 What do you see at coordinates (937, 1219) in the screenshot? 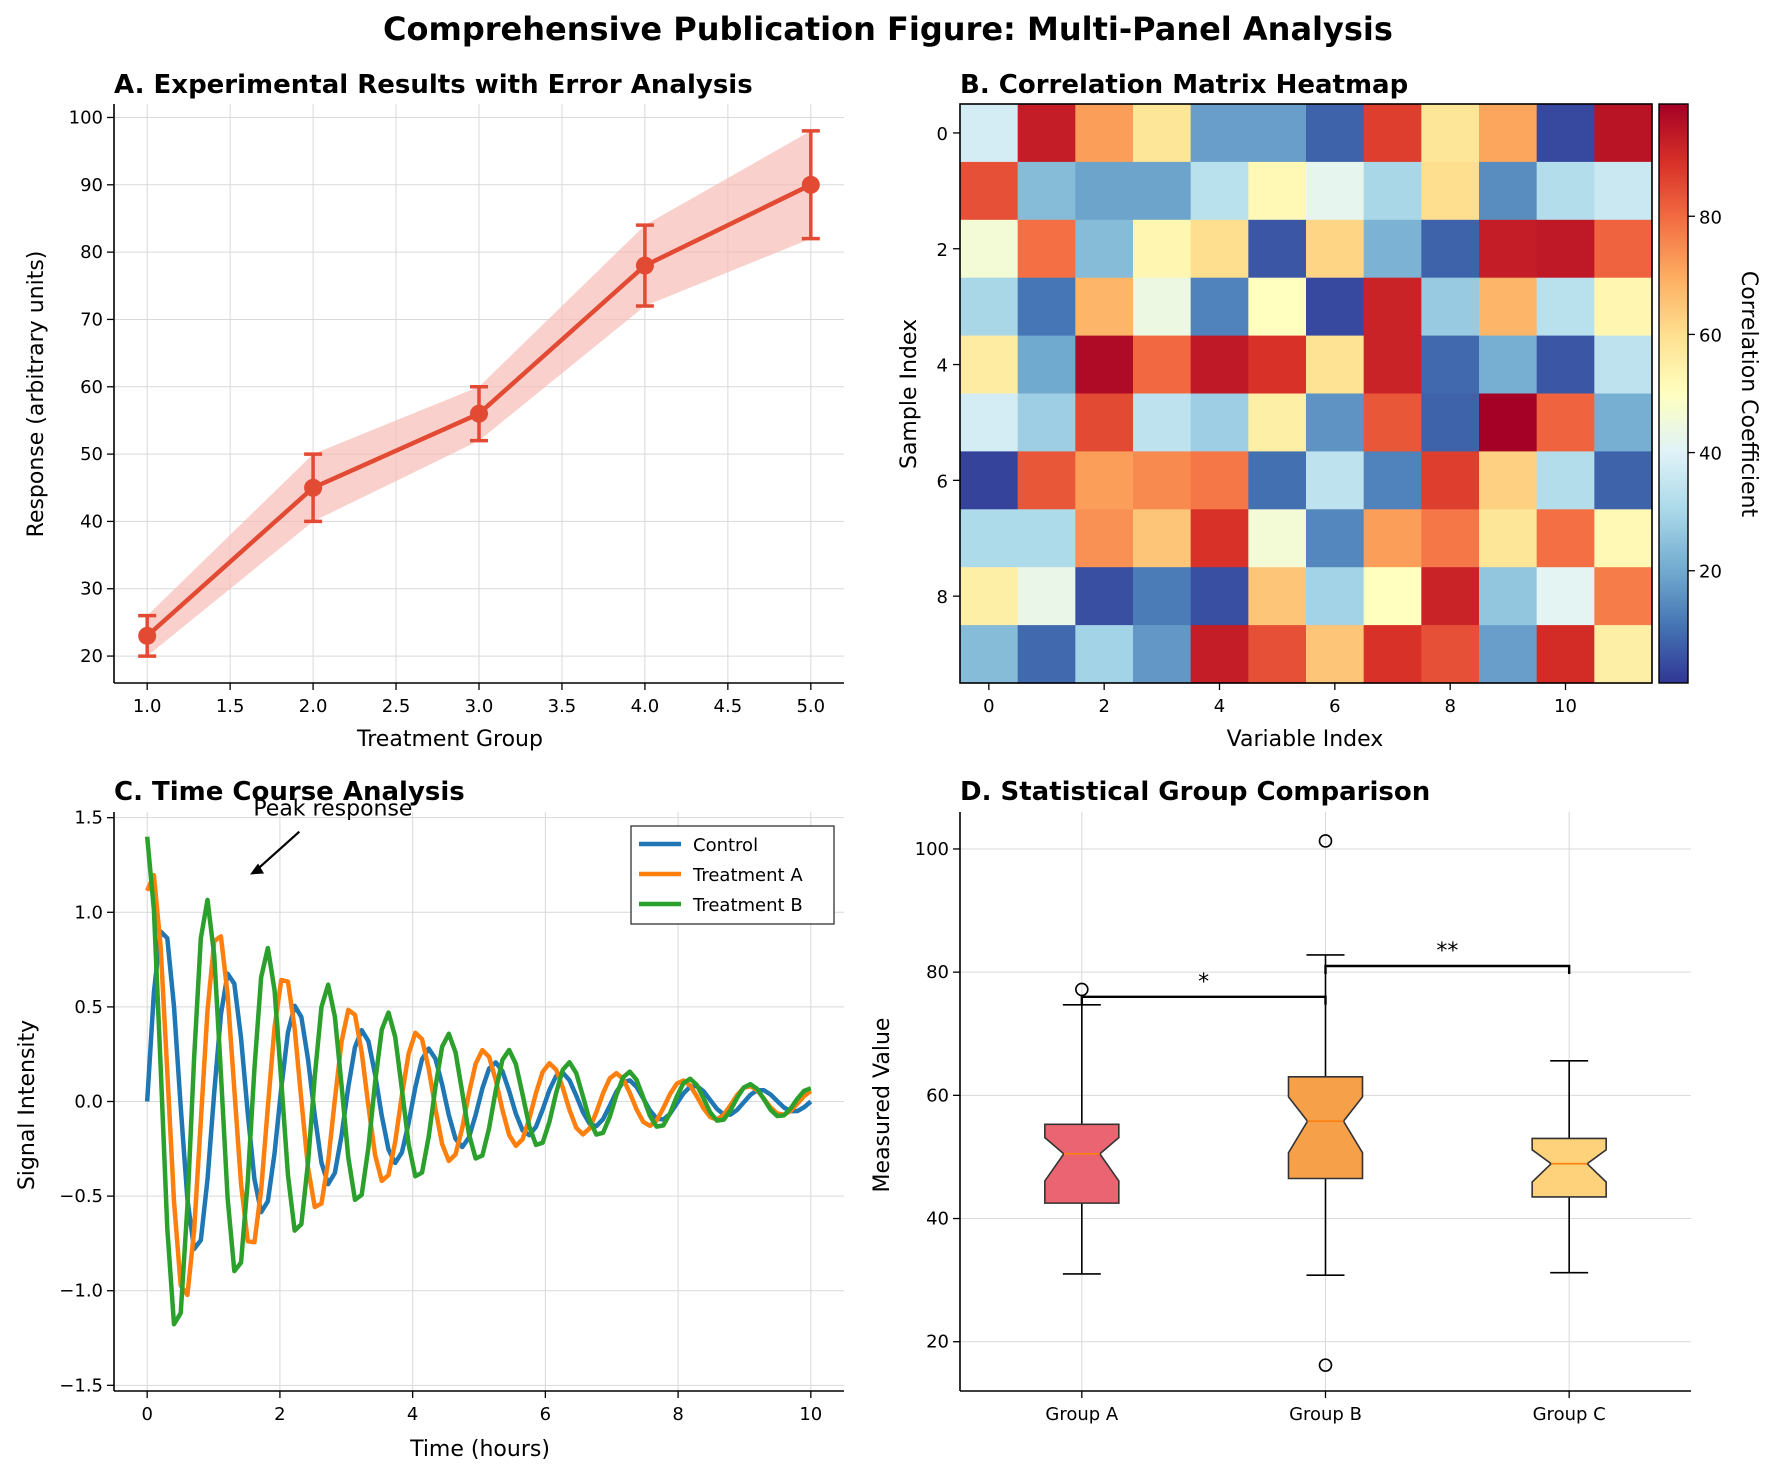
I see `panel-d-ytick-label: 40` at bounding box center [937, 1219].